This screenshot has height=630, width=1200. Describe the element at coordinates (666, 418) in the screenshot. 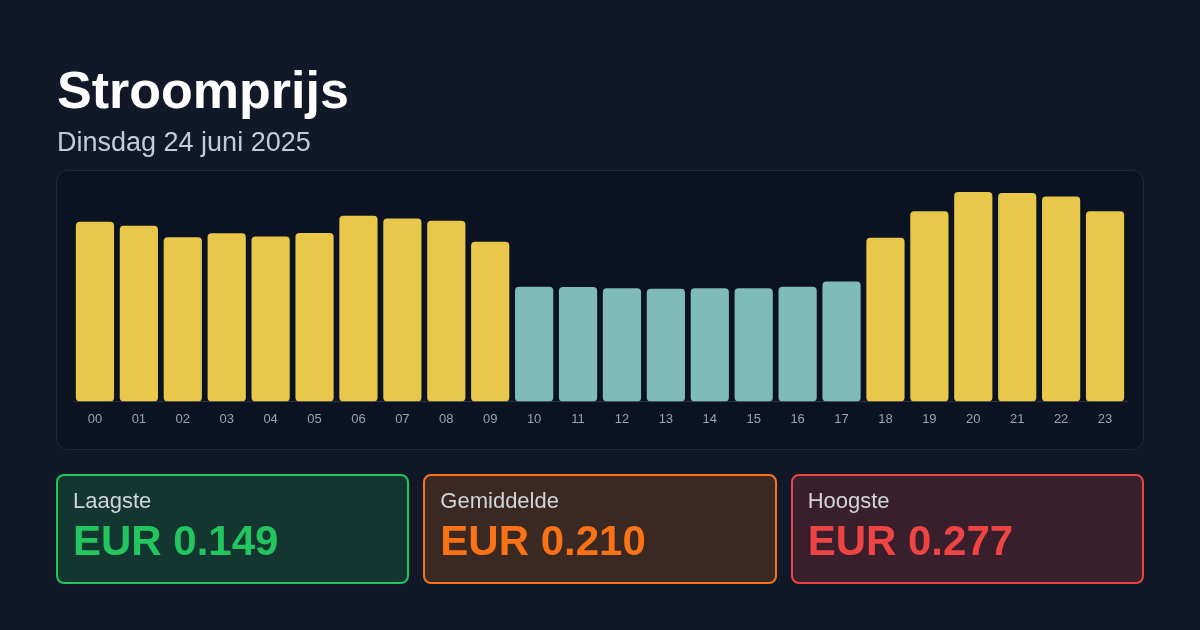

I see `x-tick-label: 13` at that location.